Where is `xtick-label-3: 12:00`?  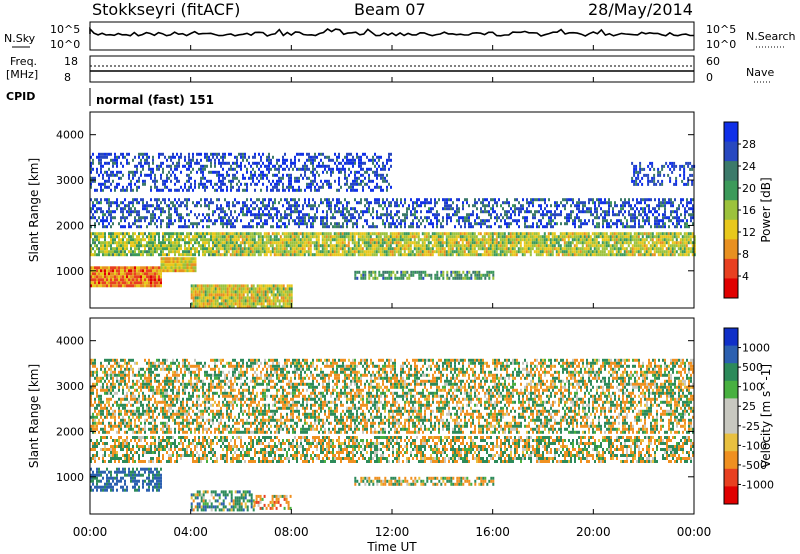 xtick-label-3: 12:00 is located at coordinates (392, 532).